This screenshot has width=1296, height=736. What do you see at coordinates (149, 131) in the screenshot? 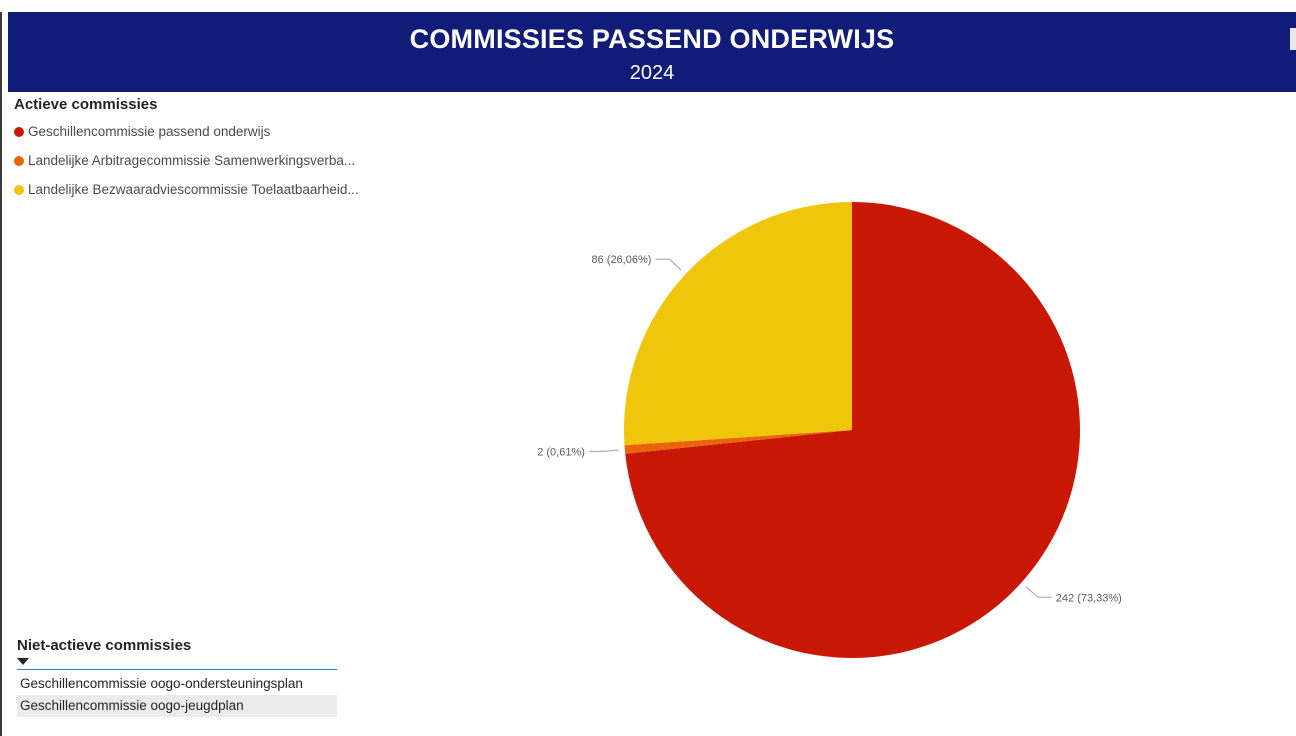
I see `legend-item-label: Geschillencommissie passend onderwijs` at bounding box center [149, 131].